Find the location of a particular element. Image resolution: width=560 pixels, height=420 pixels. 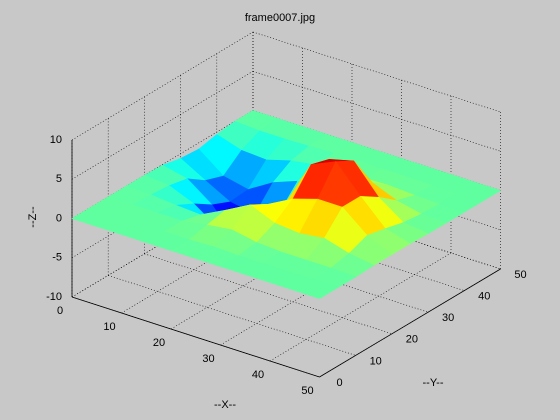

y-tick-label: 0 is located at coordinates (339, 383).